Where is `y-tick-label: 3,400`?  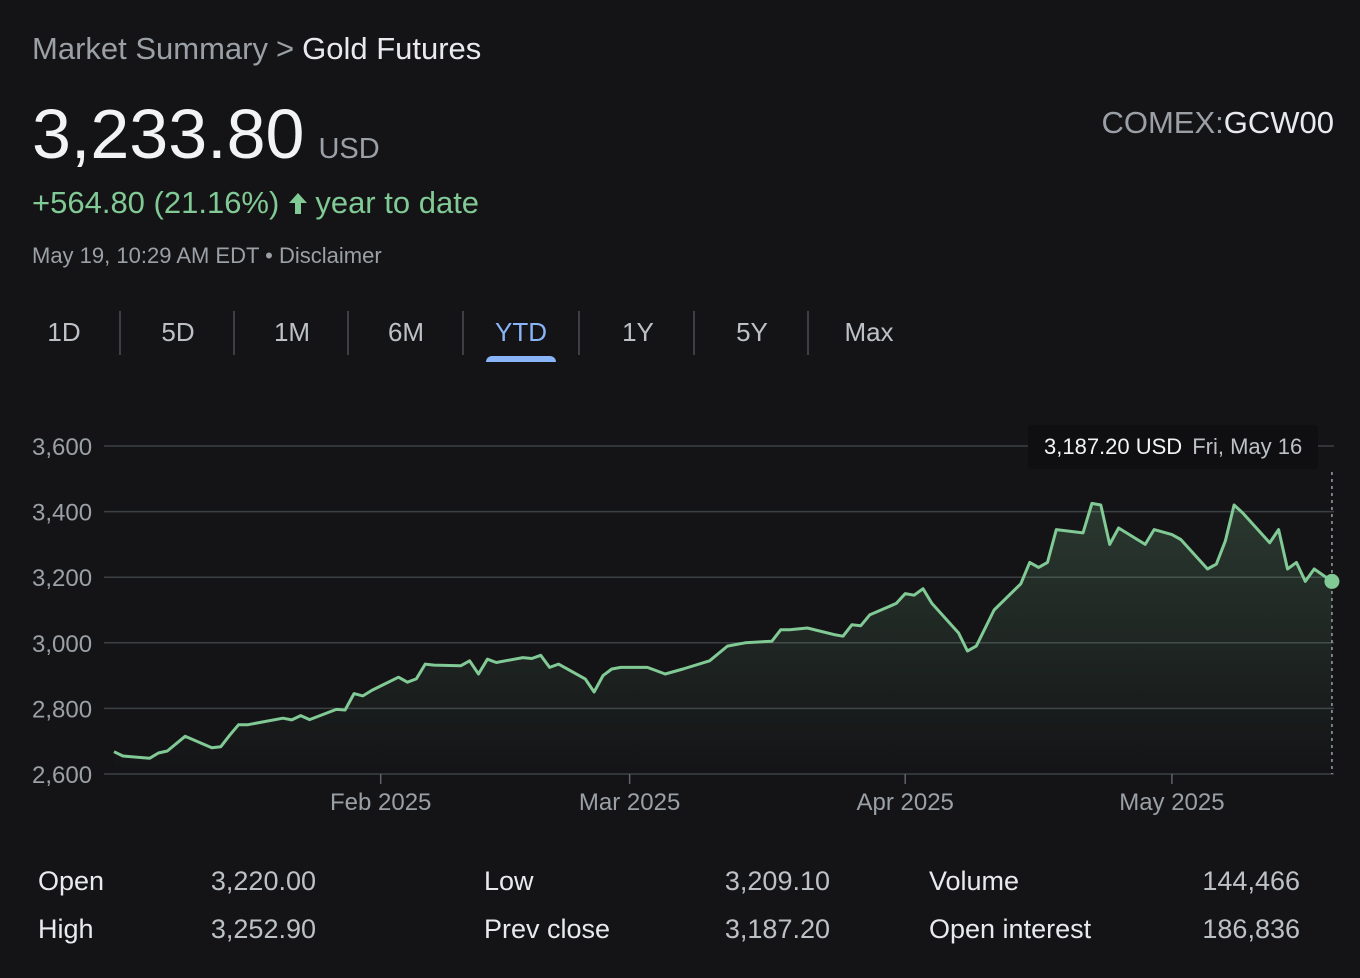 y-tick-label: 3,400 is located at coordinates (62, 513).